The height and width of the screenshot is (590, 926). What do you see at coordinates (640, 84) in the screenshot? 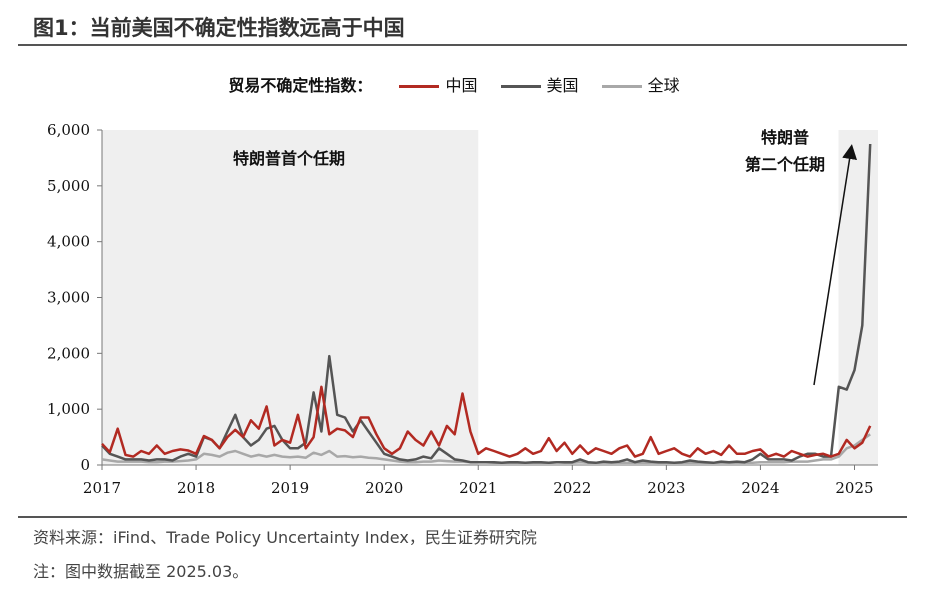
I see `legend-item-global: 全球` at bounding box center [640, 84].